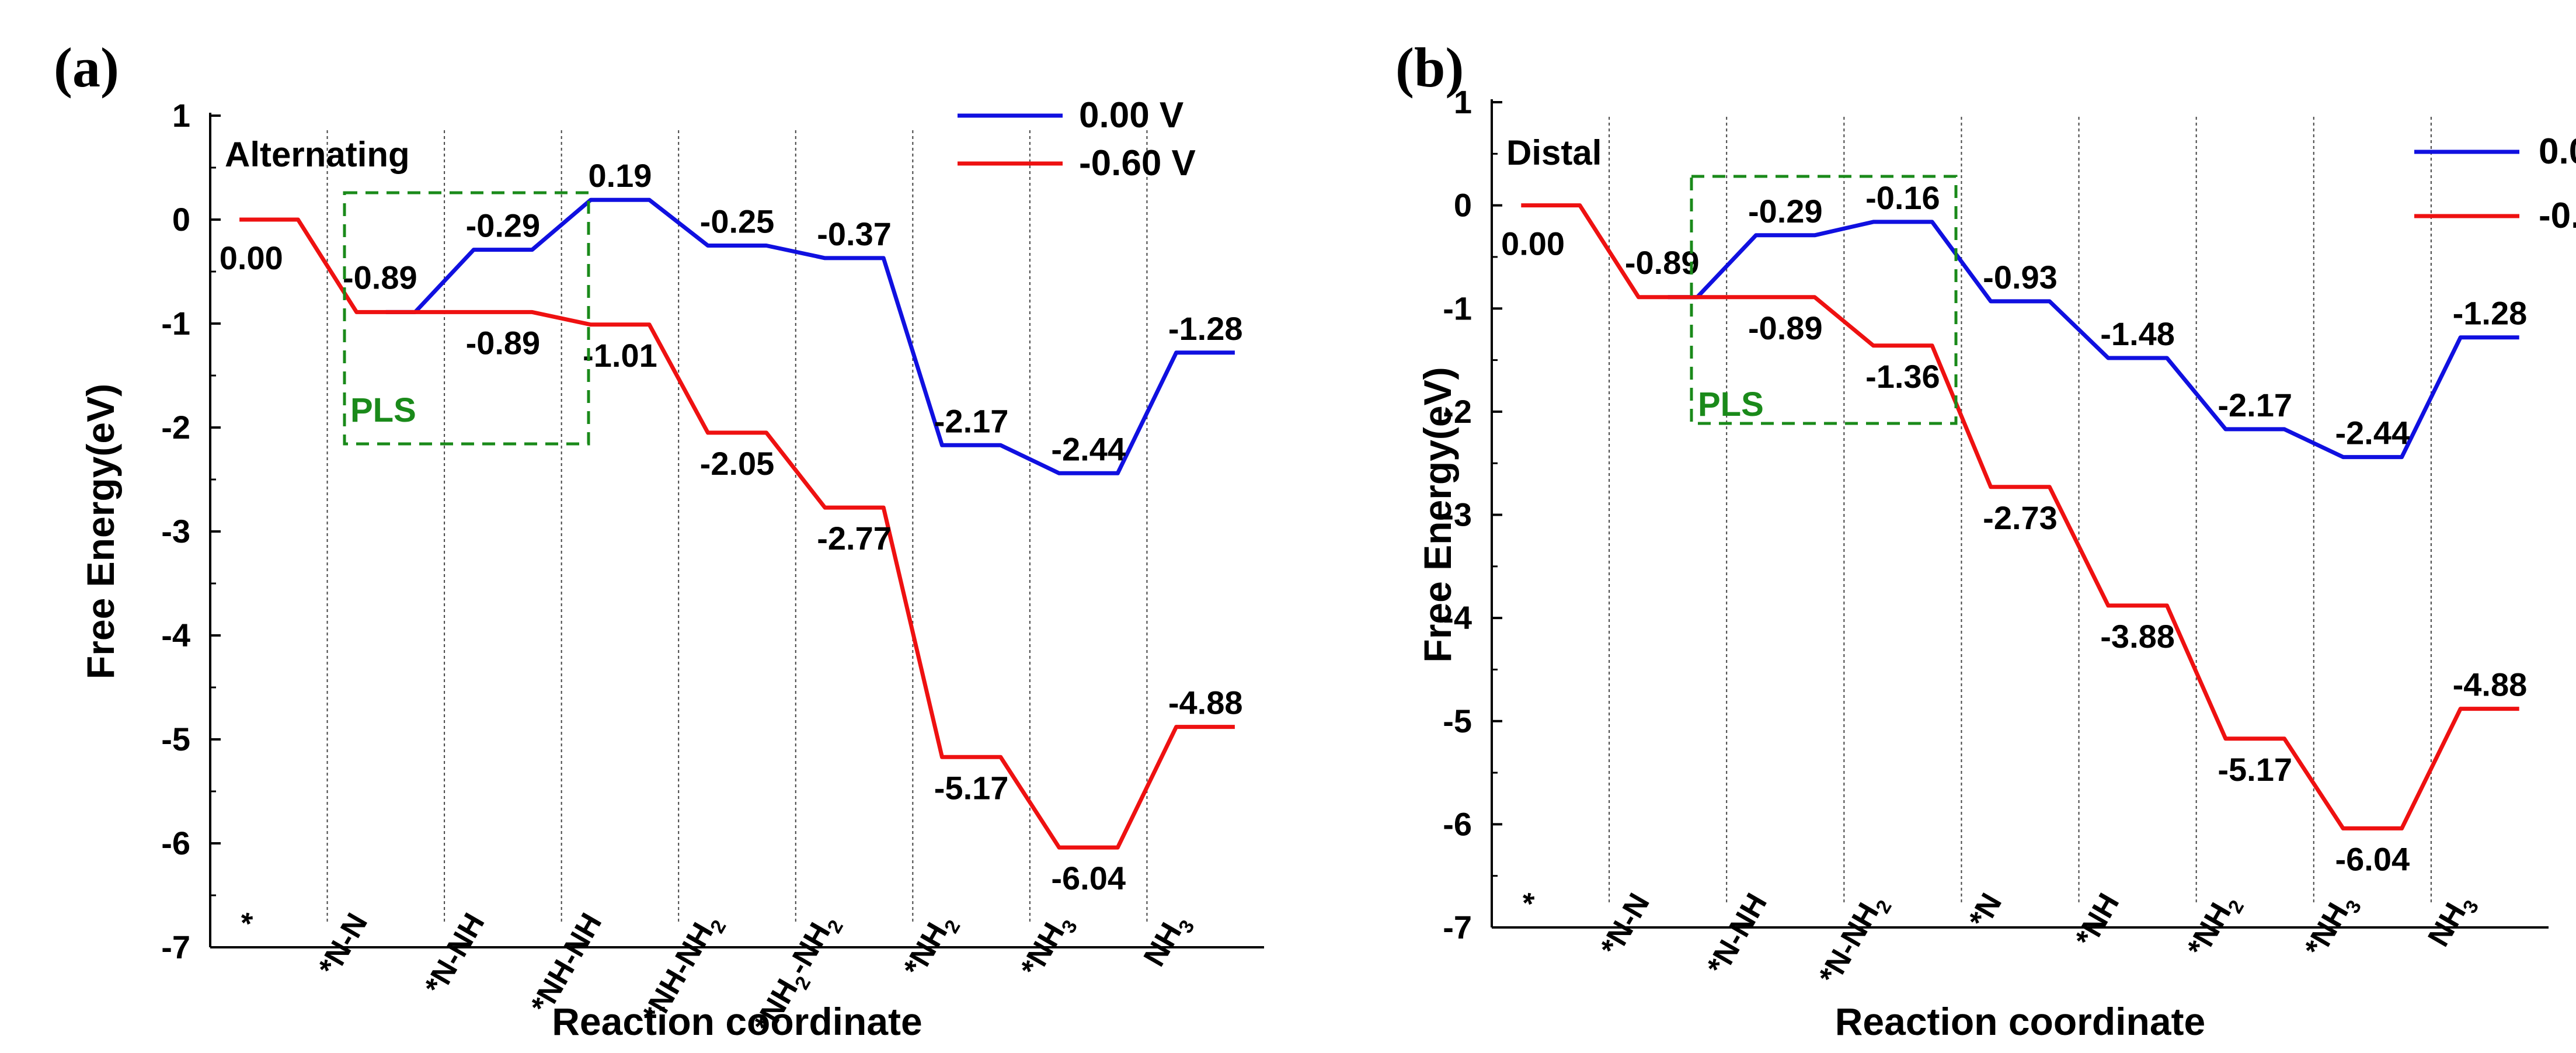  Describe the element at coordinates (620, 175) in the screenshot. I see `data-label: 0.19` at that location.